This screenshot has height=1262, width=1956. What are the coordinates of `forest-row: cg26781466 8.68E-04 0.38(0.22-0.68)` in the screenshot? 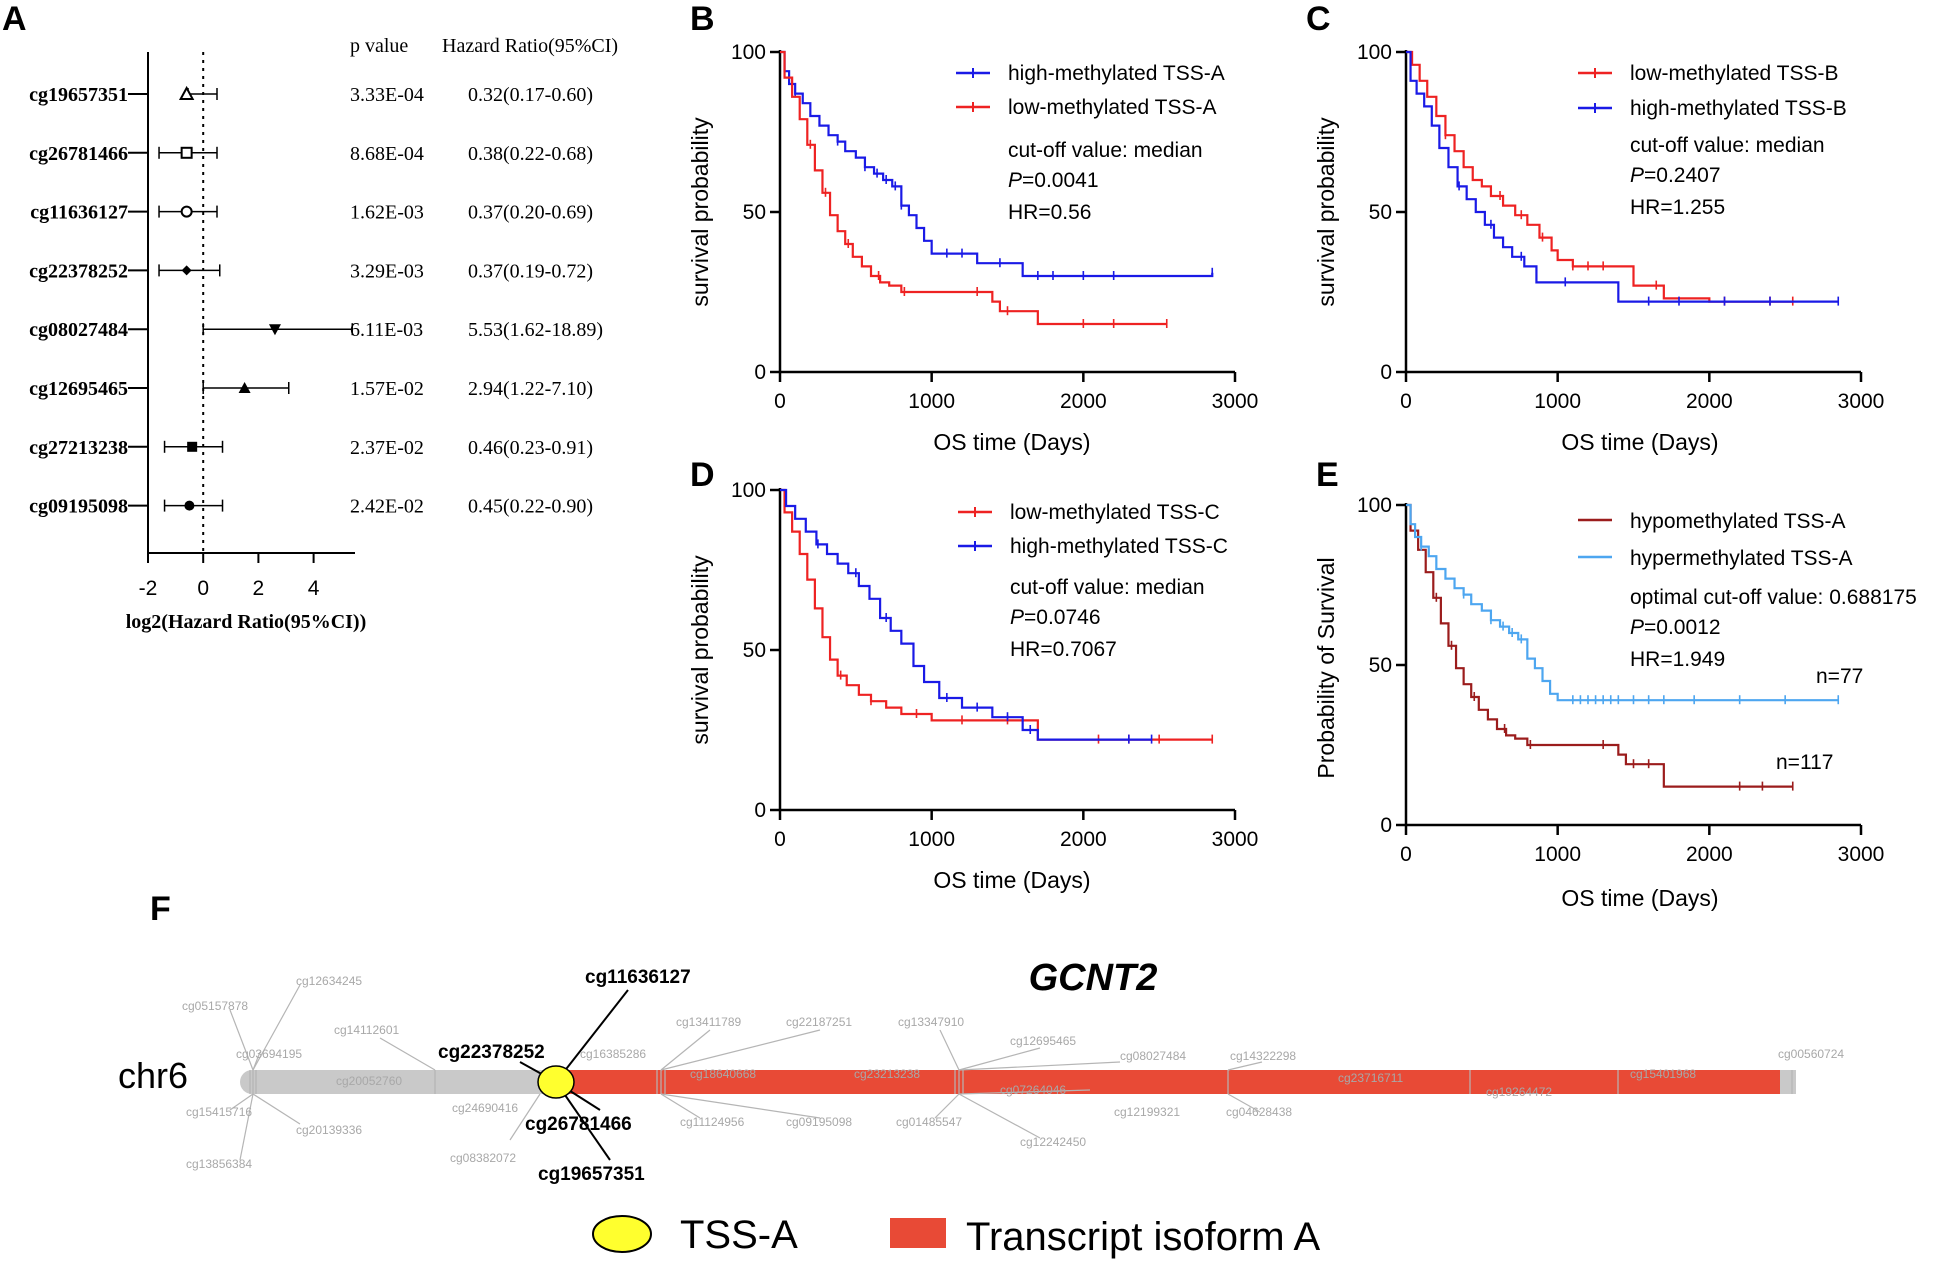 It's located at (311, 154).